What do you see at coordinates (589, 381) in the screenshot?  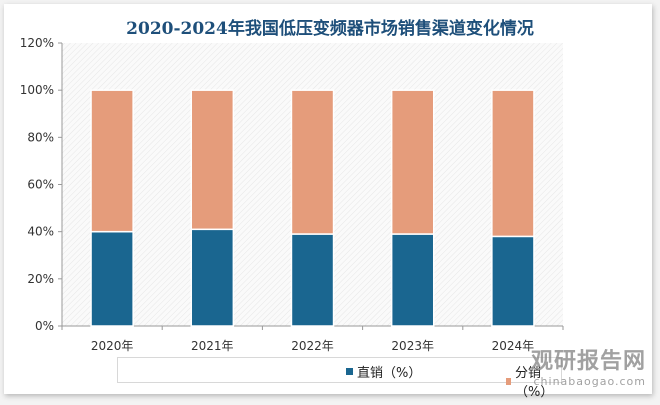 I see `watermark-en: chinabaogao.com` at bounding box center [589, 381].